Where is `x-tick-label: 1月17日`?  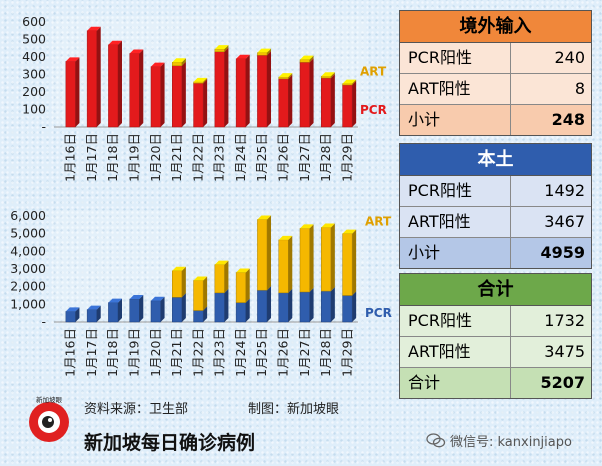
x-tick-label: 1月17日 is located at coordinates (91, 157).